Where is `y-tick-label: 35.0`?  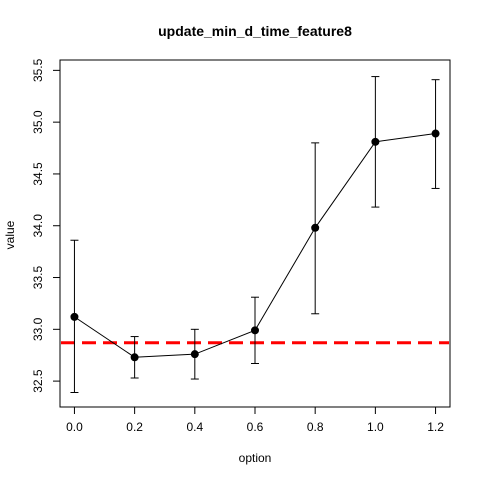 y-tick-label: 35.0 is located at coordinates (38, 122).